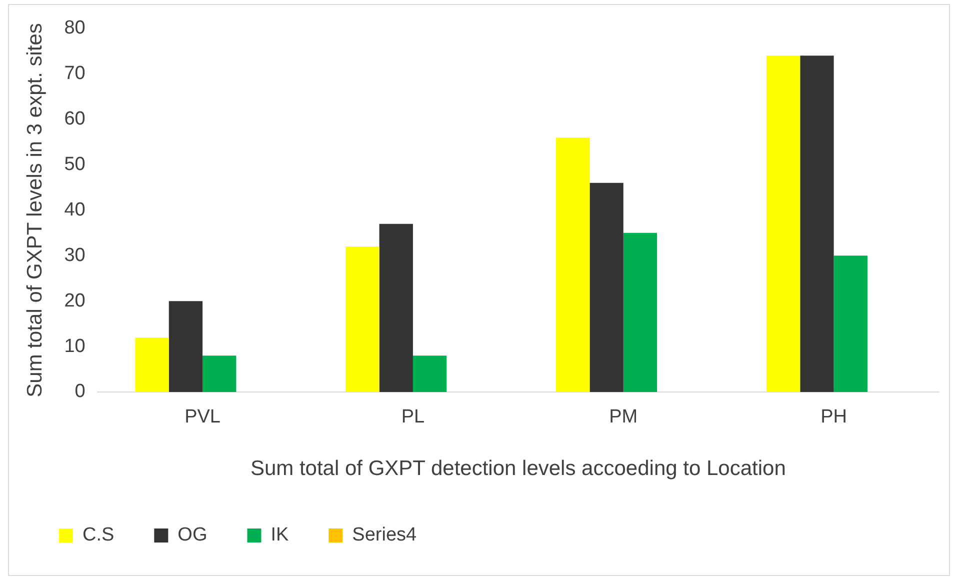 Image resolution: width=955 pixels, height=582 pixels. Describe the element at coordinates (98, 535) in the screenshot. I see `legend-label: C.S` at that location.